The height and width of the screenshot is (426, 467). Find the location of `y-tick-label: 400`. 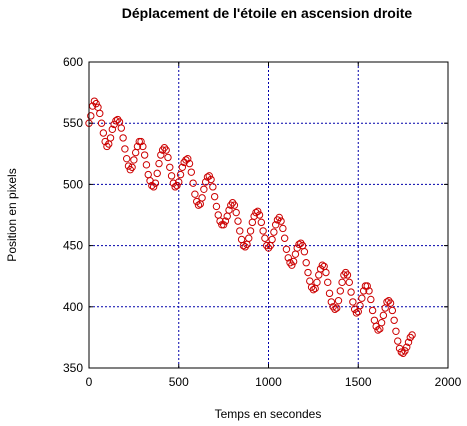

y-tick-label: 400 is located at coordinates (73, 307).